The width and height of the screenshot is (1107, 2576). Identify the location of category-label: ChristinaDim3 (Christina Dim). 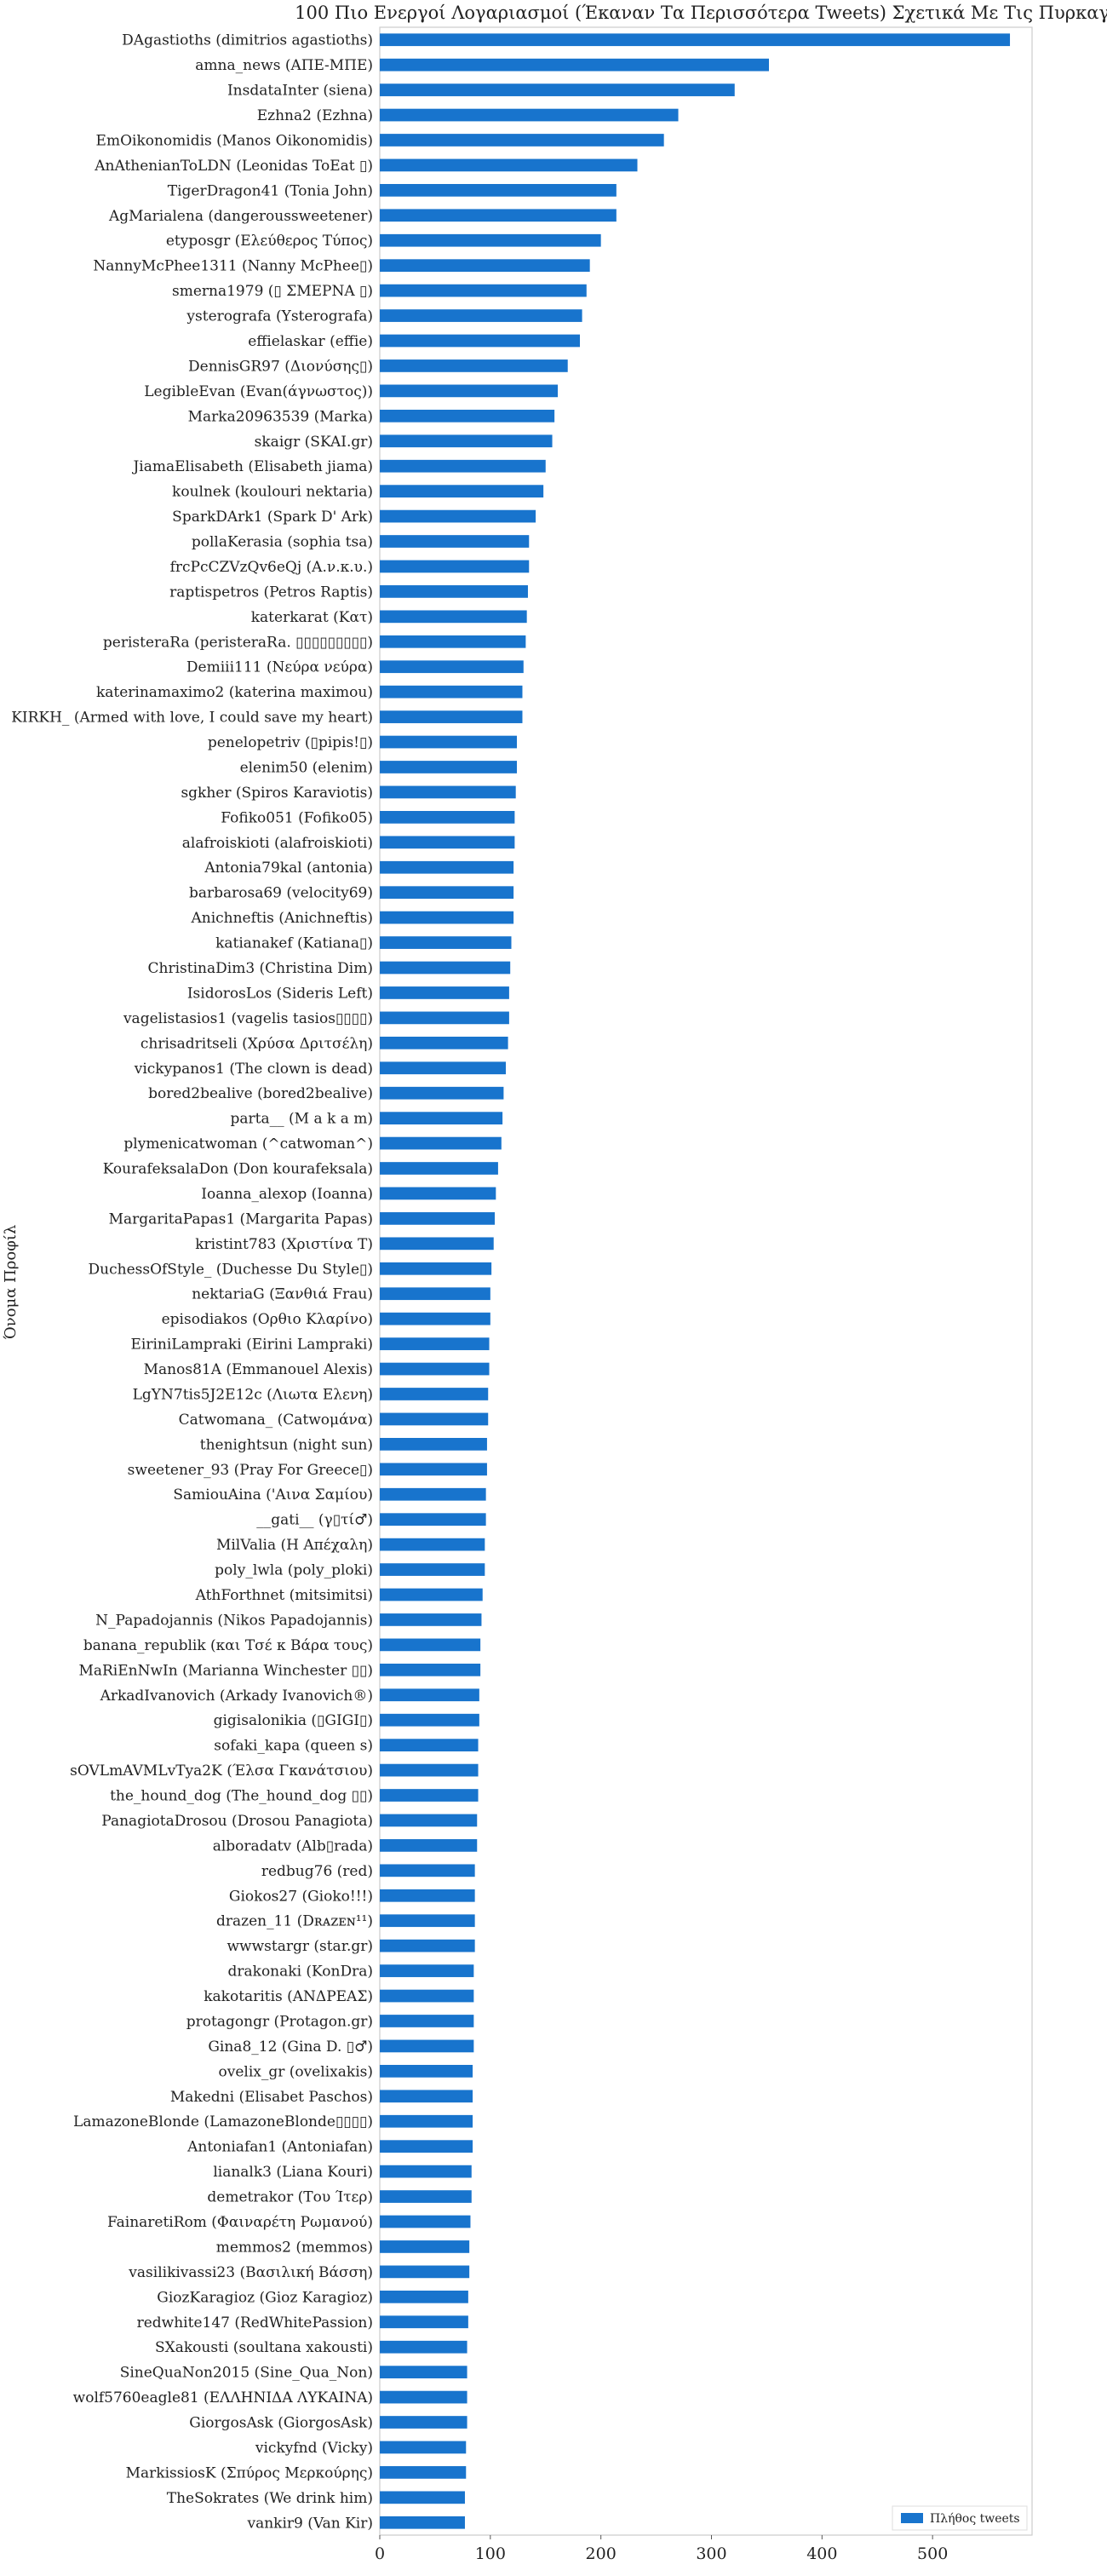
(261, 969).